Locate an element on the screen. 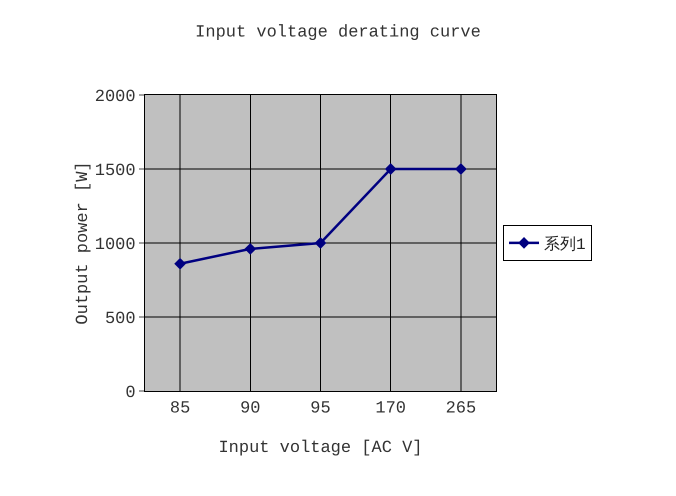 This screenshot has width=676, height=496. x-tick-label: 265 is located at coordinates (461, 408).